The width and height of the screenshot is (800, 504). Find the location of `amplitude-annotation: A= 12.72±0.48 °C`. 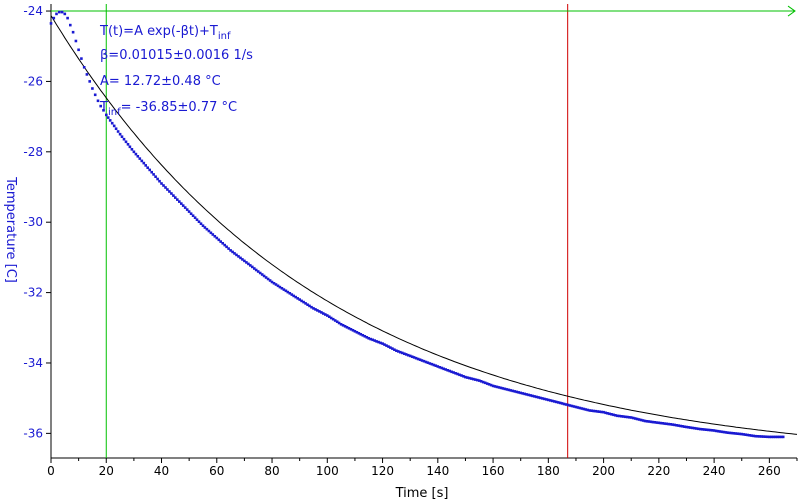

amplitude-annotation: A= 12.72±0.48 °C is located at coordinates (160, 81).